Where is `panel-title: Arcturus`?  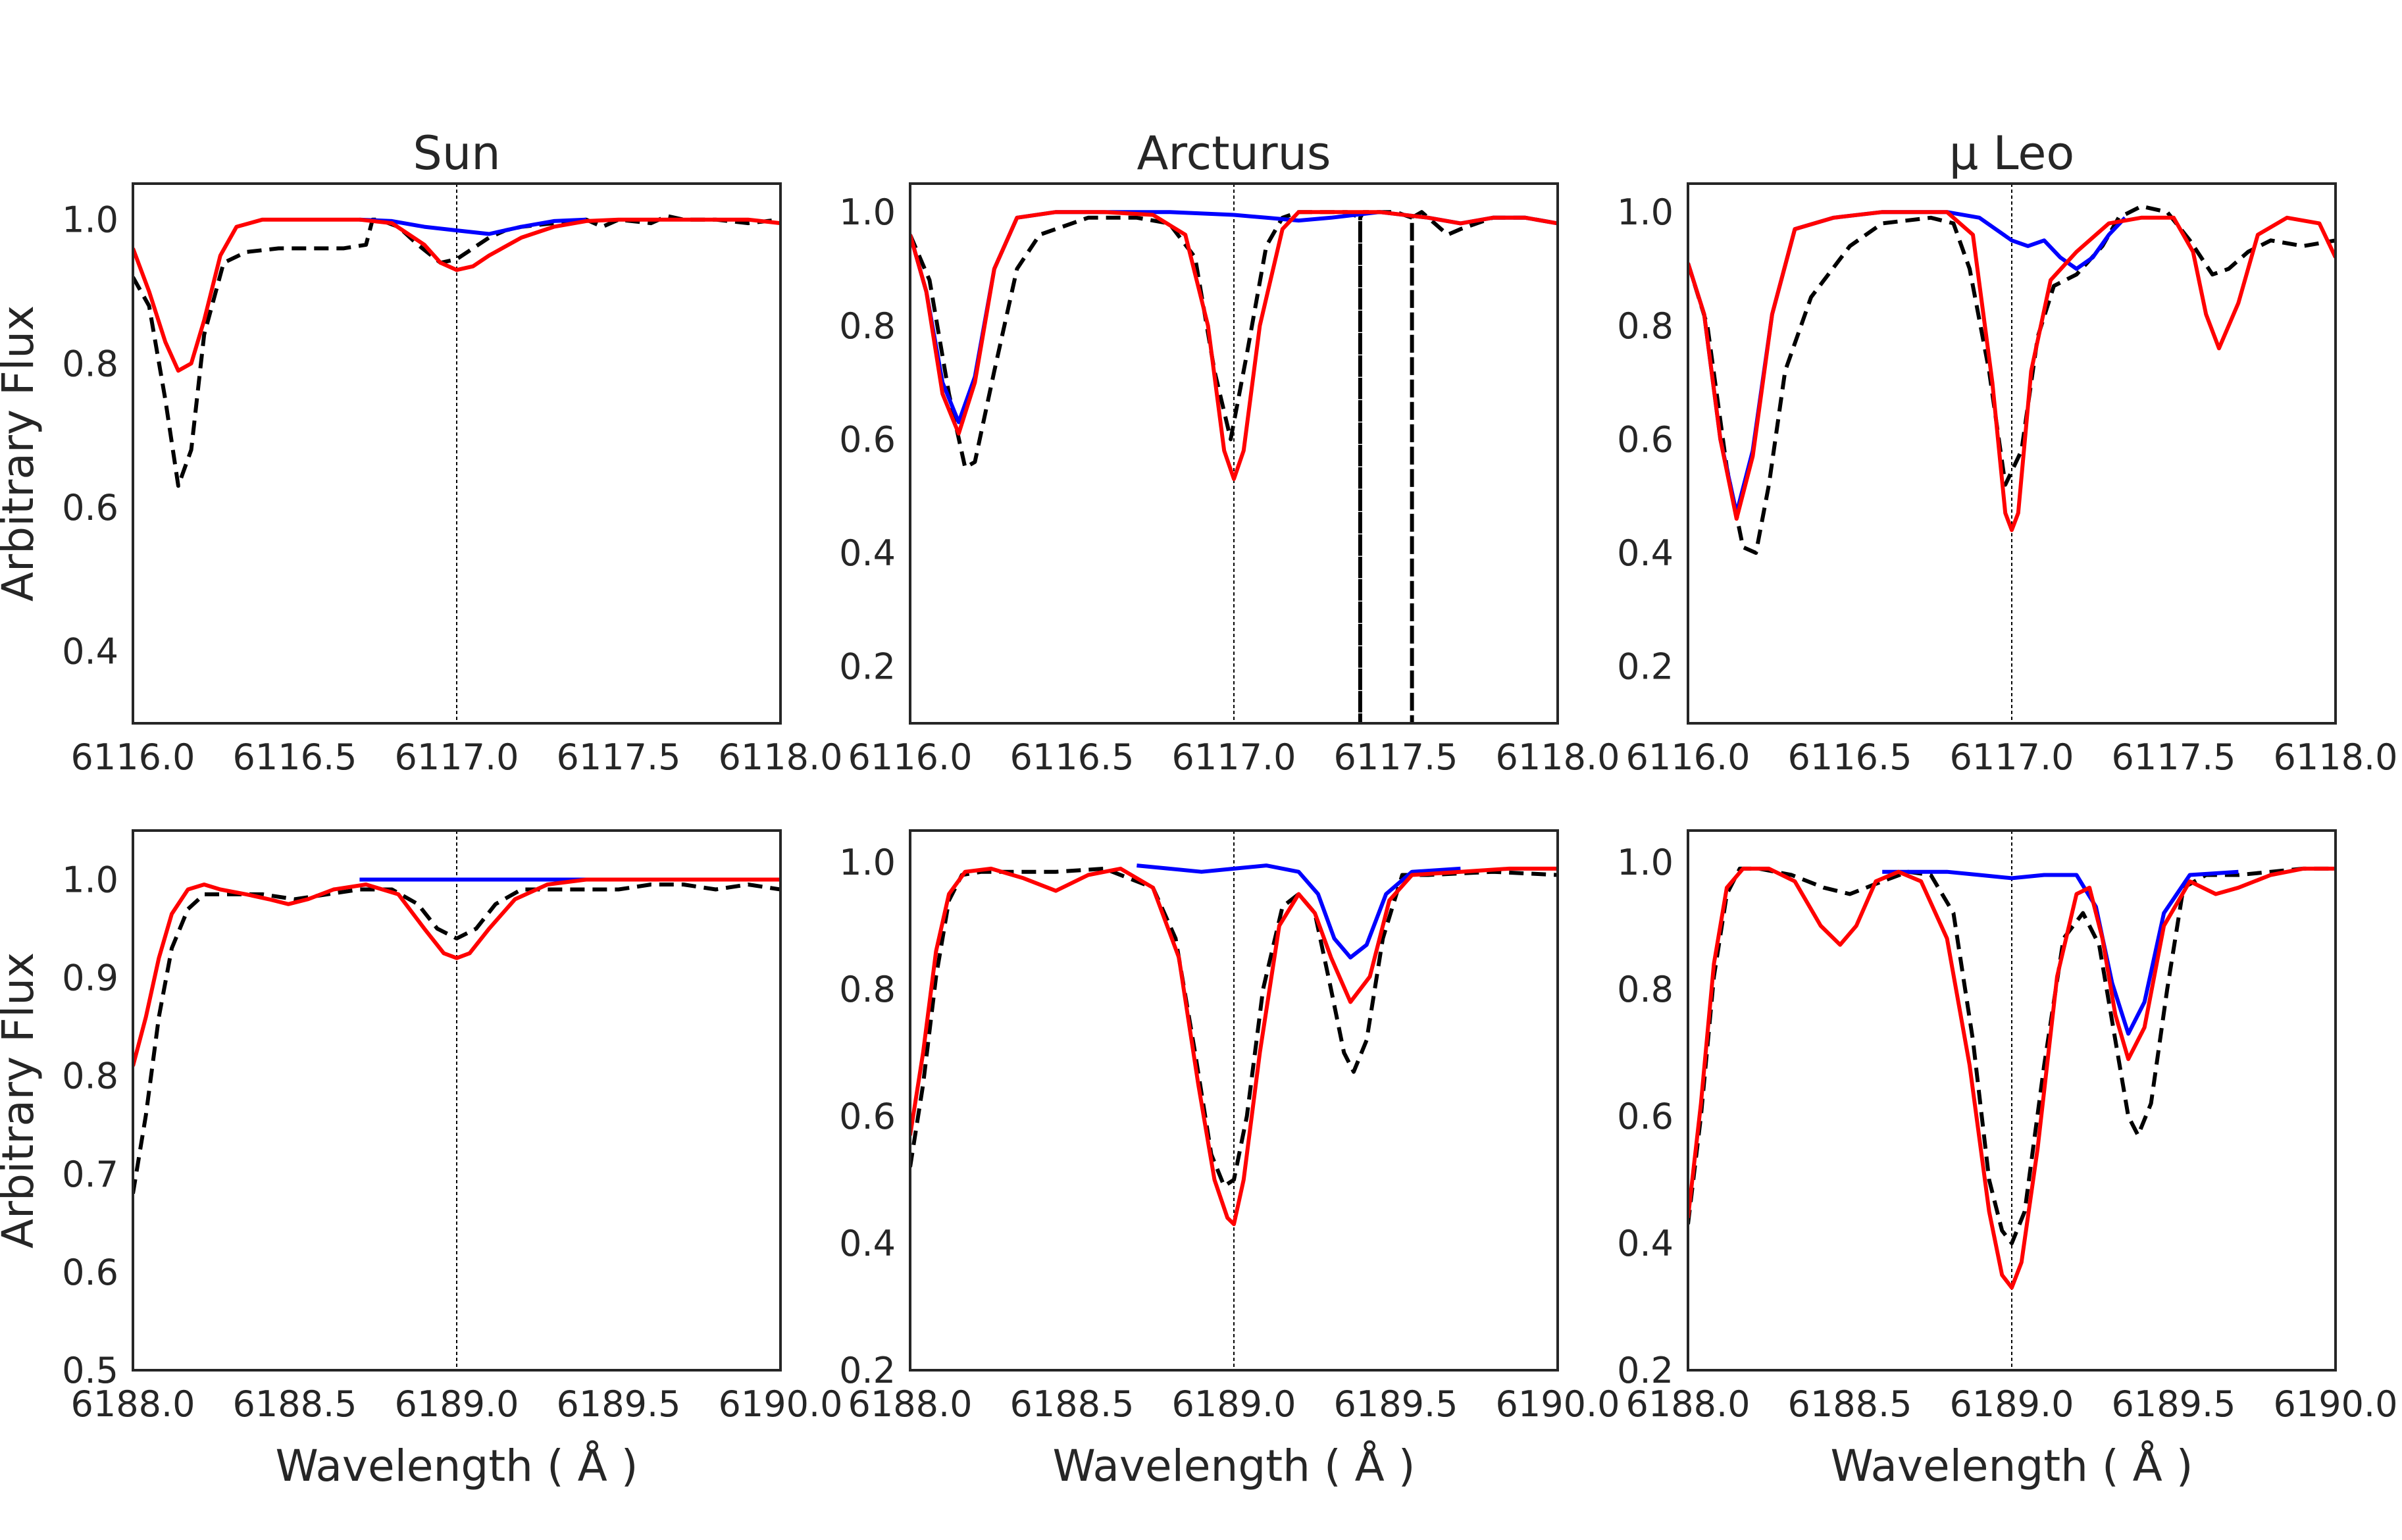 panel-title: Arcturus is located at coordinates (1234, 153).